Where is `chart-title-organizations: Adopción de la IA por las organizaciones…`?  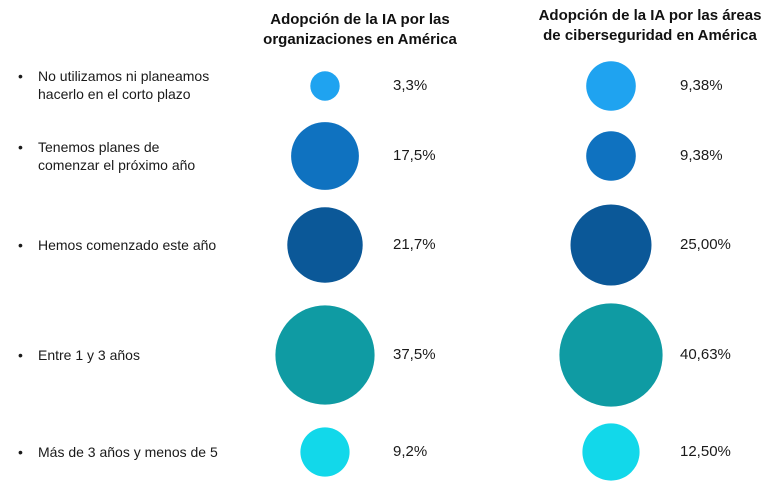 chart-title-organizations: Adopción de la IA por las organizaciones… is located at coordinates (360, 30).